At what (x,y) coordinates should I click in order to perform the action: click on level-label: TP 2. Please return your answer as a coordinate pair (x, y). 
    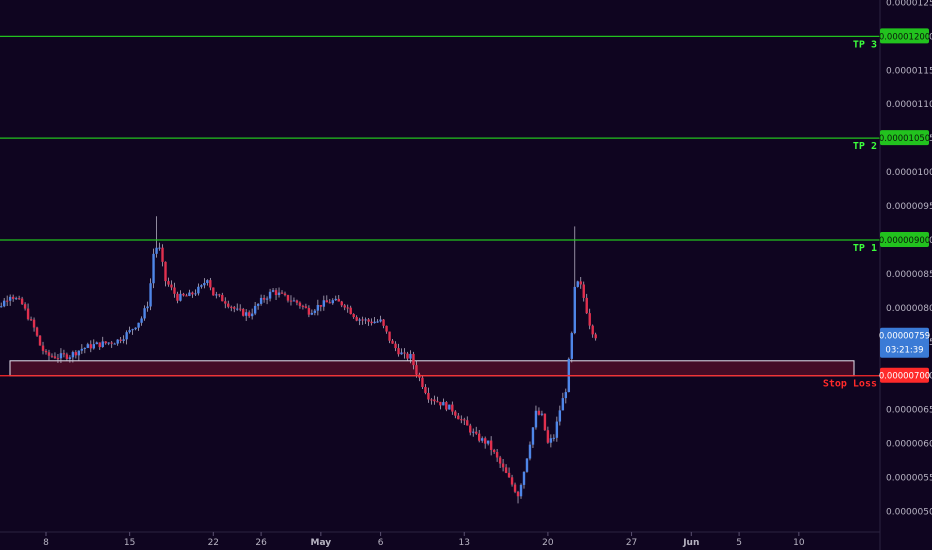
    Looking at the image, I should click on (865, 146).